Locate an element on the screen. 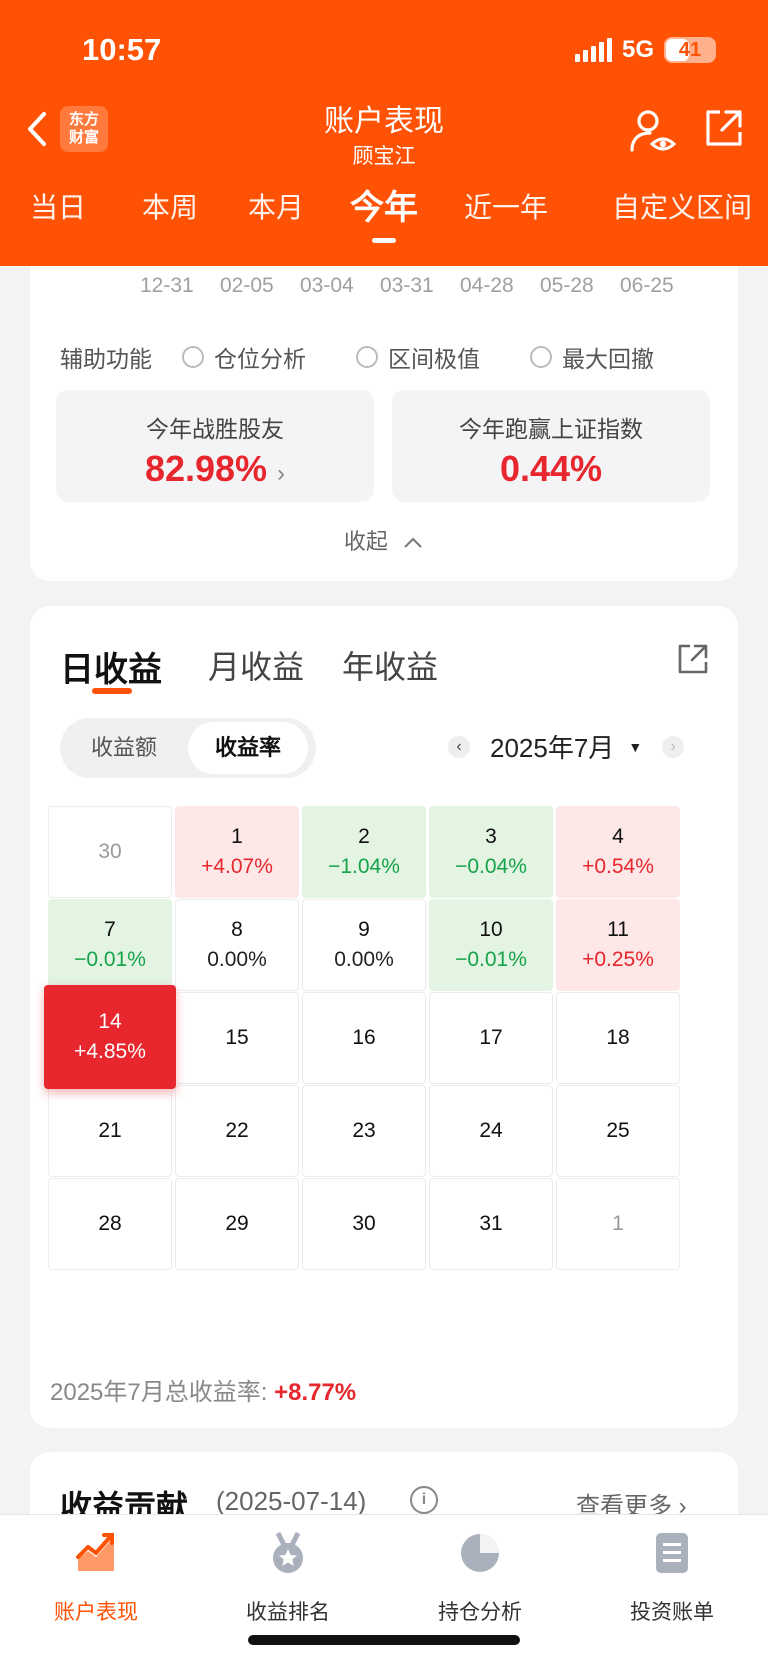 Image resolution: width=768 pixels, height=1663 pixels. home-indicator is located at coordinates (384, 1640).